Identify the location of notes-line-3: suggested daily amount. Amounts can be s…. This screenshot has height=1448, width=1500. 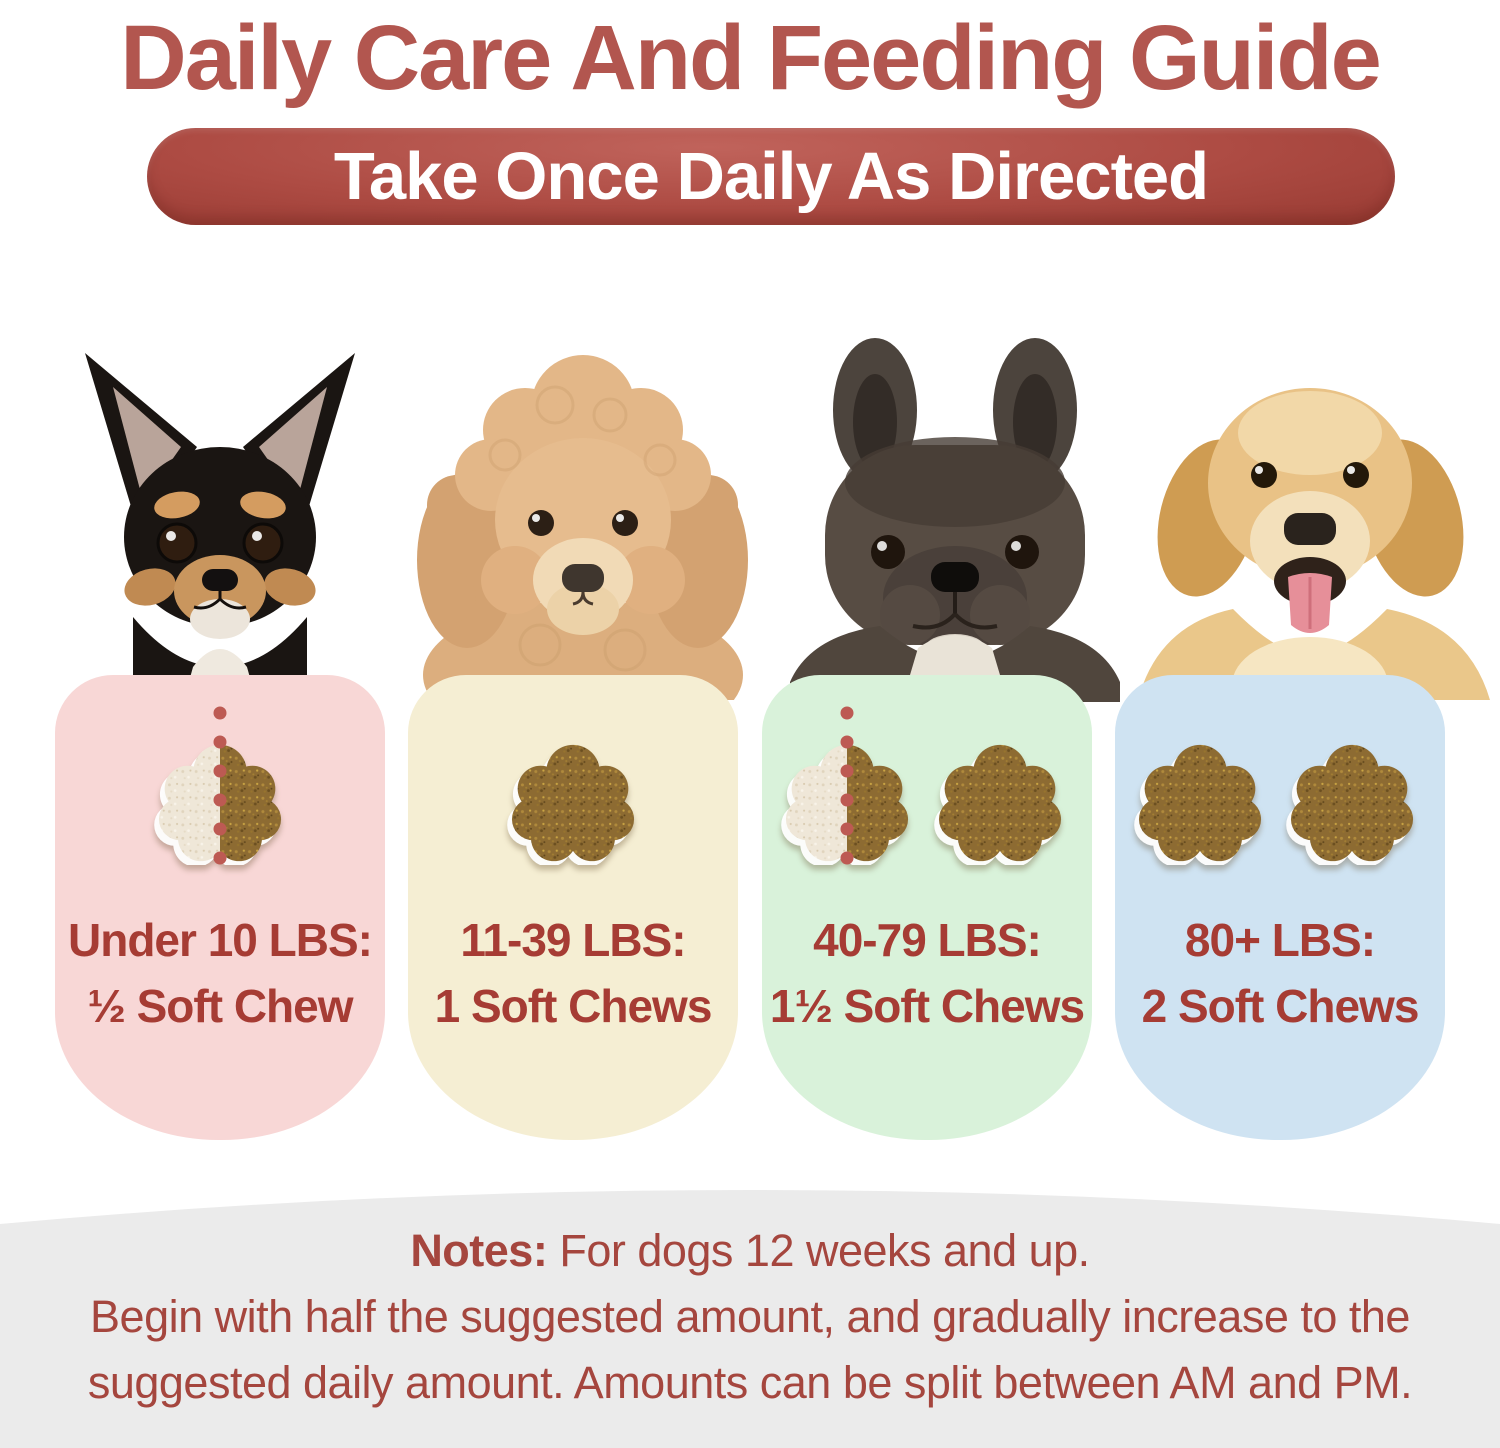
(750, 1382).